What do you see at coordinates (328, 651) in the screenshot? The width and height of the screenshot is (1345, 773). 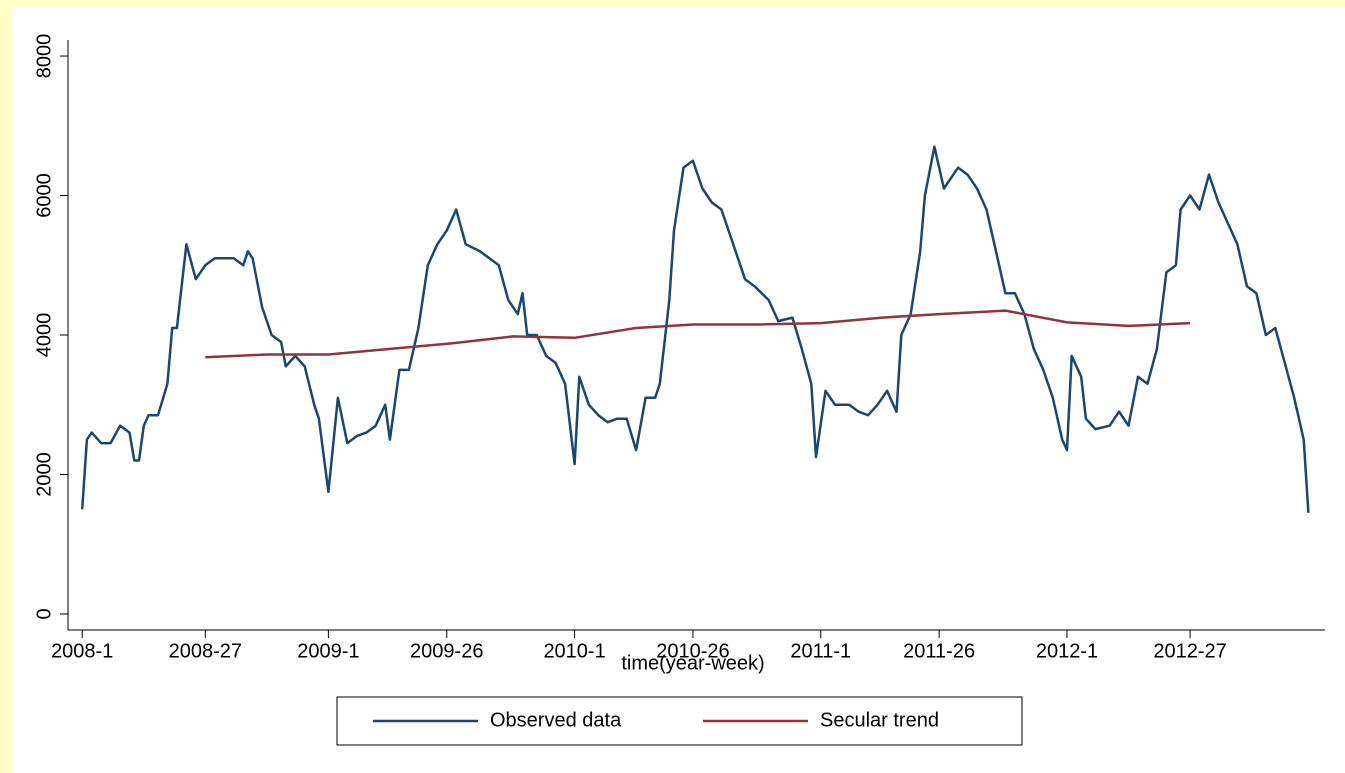 I see `x-tick-label: 2009-1` at bounding box center [328, 651].